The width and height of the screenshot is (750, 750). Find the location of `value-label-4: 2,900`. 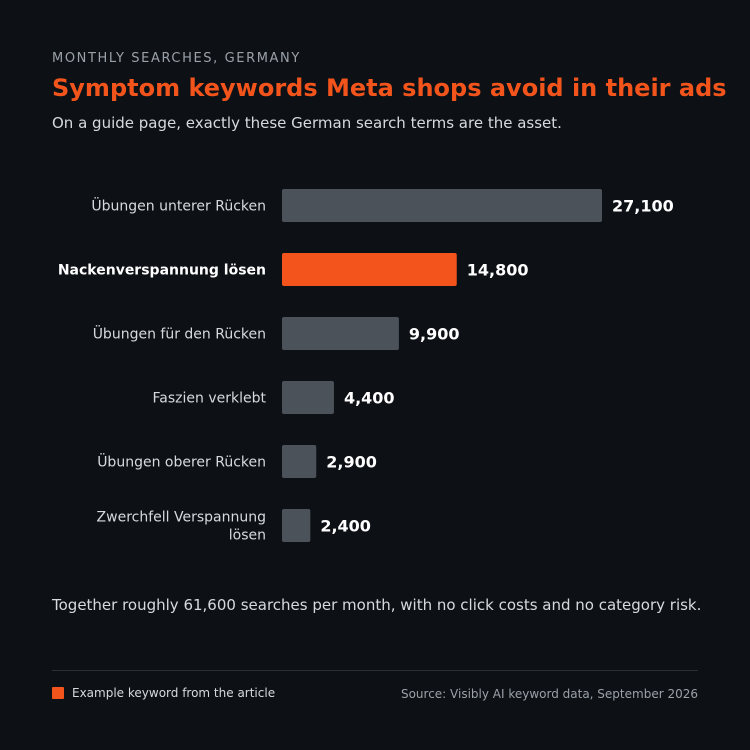

value-label-4: 2,900 is located at coordinates (351, 462).